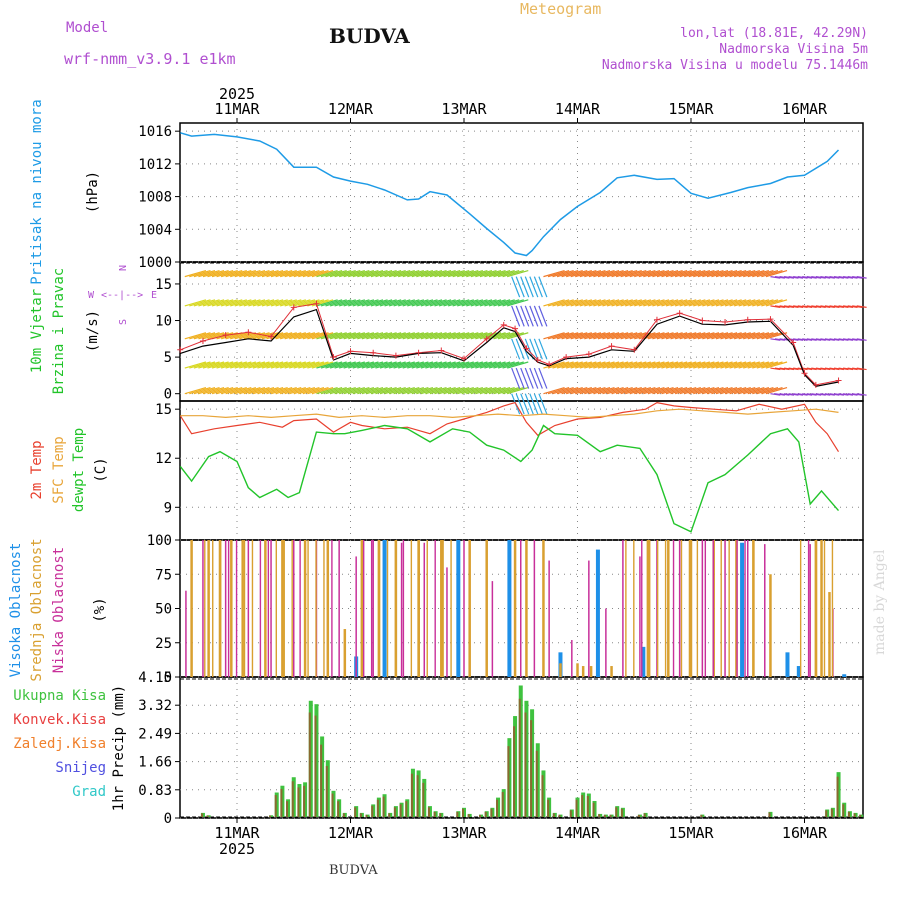 The image size is (900, 900). Describe the element at coordinates (155, 706) in the screenshot. I see `ytick-label-precip-1: 3.32` at that location.